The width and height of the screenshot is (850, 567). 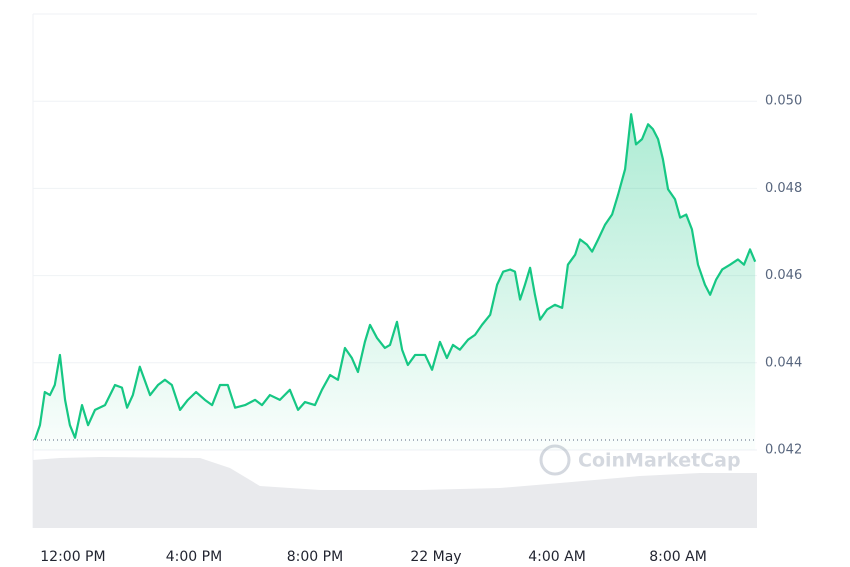 I want to click on x-tick-label: 8:00 AM, so click(x=678, y=557).